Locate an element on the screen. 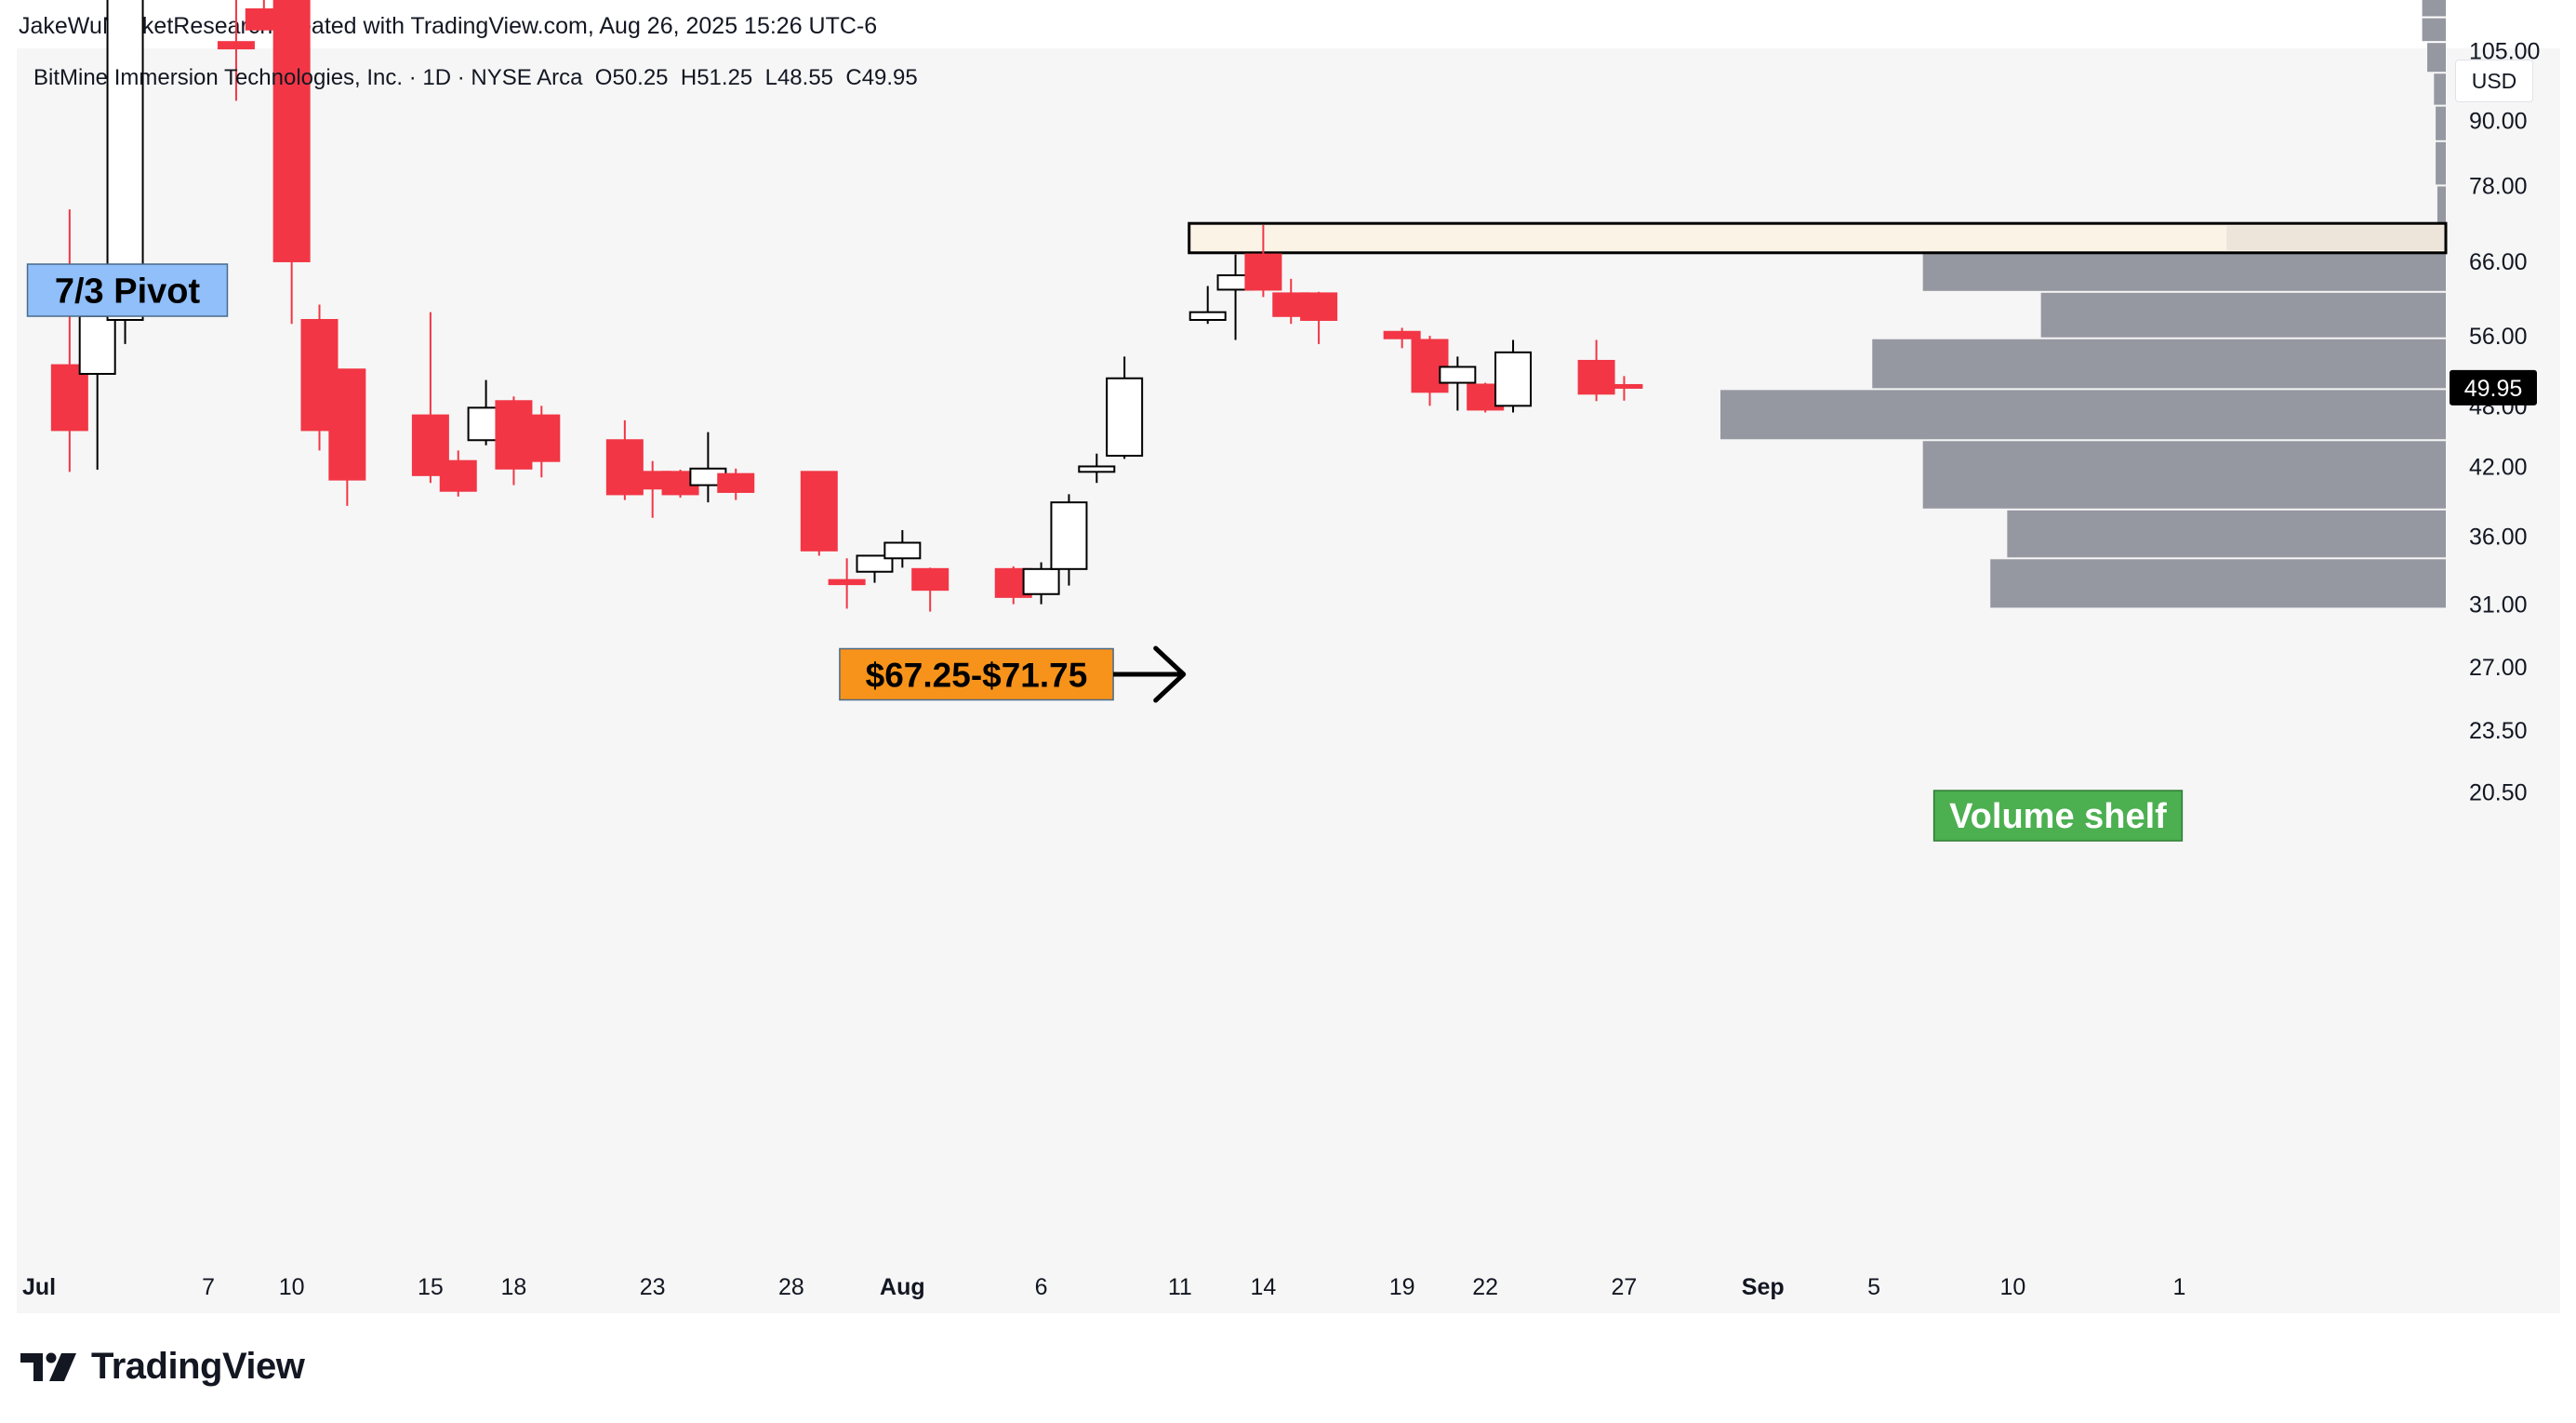 This screenshot has width=2576, height=1423. last-price-text: 49.95 is located at coordinates (2493, 389).